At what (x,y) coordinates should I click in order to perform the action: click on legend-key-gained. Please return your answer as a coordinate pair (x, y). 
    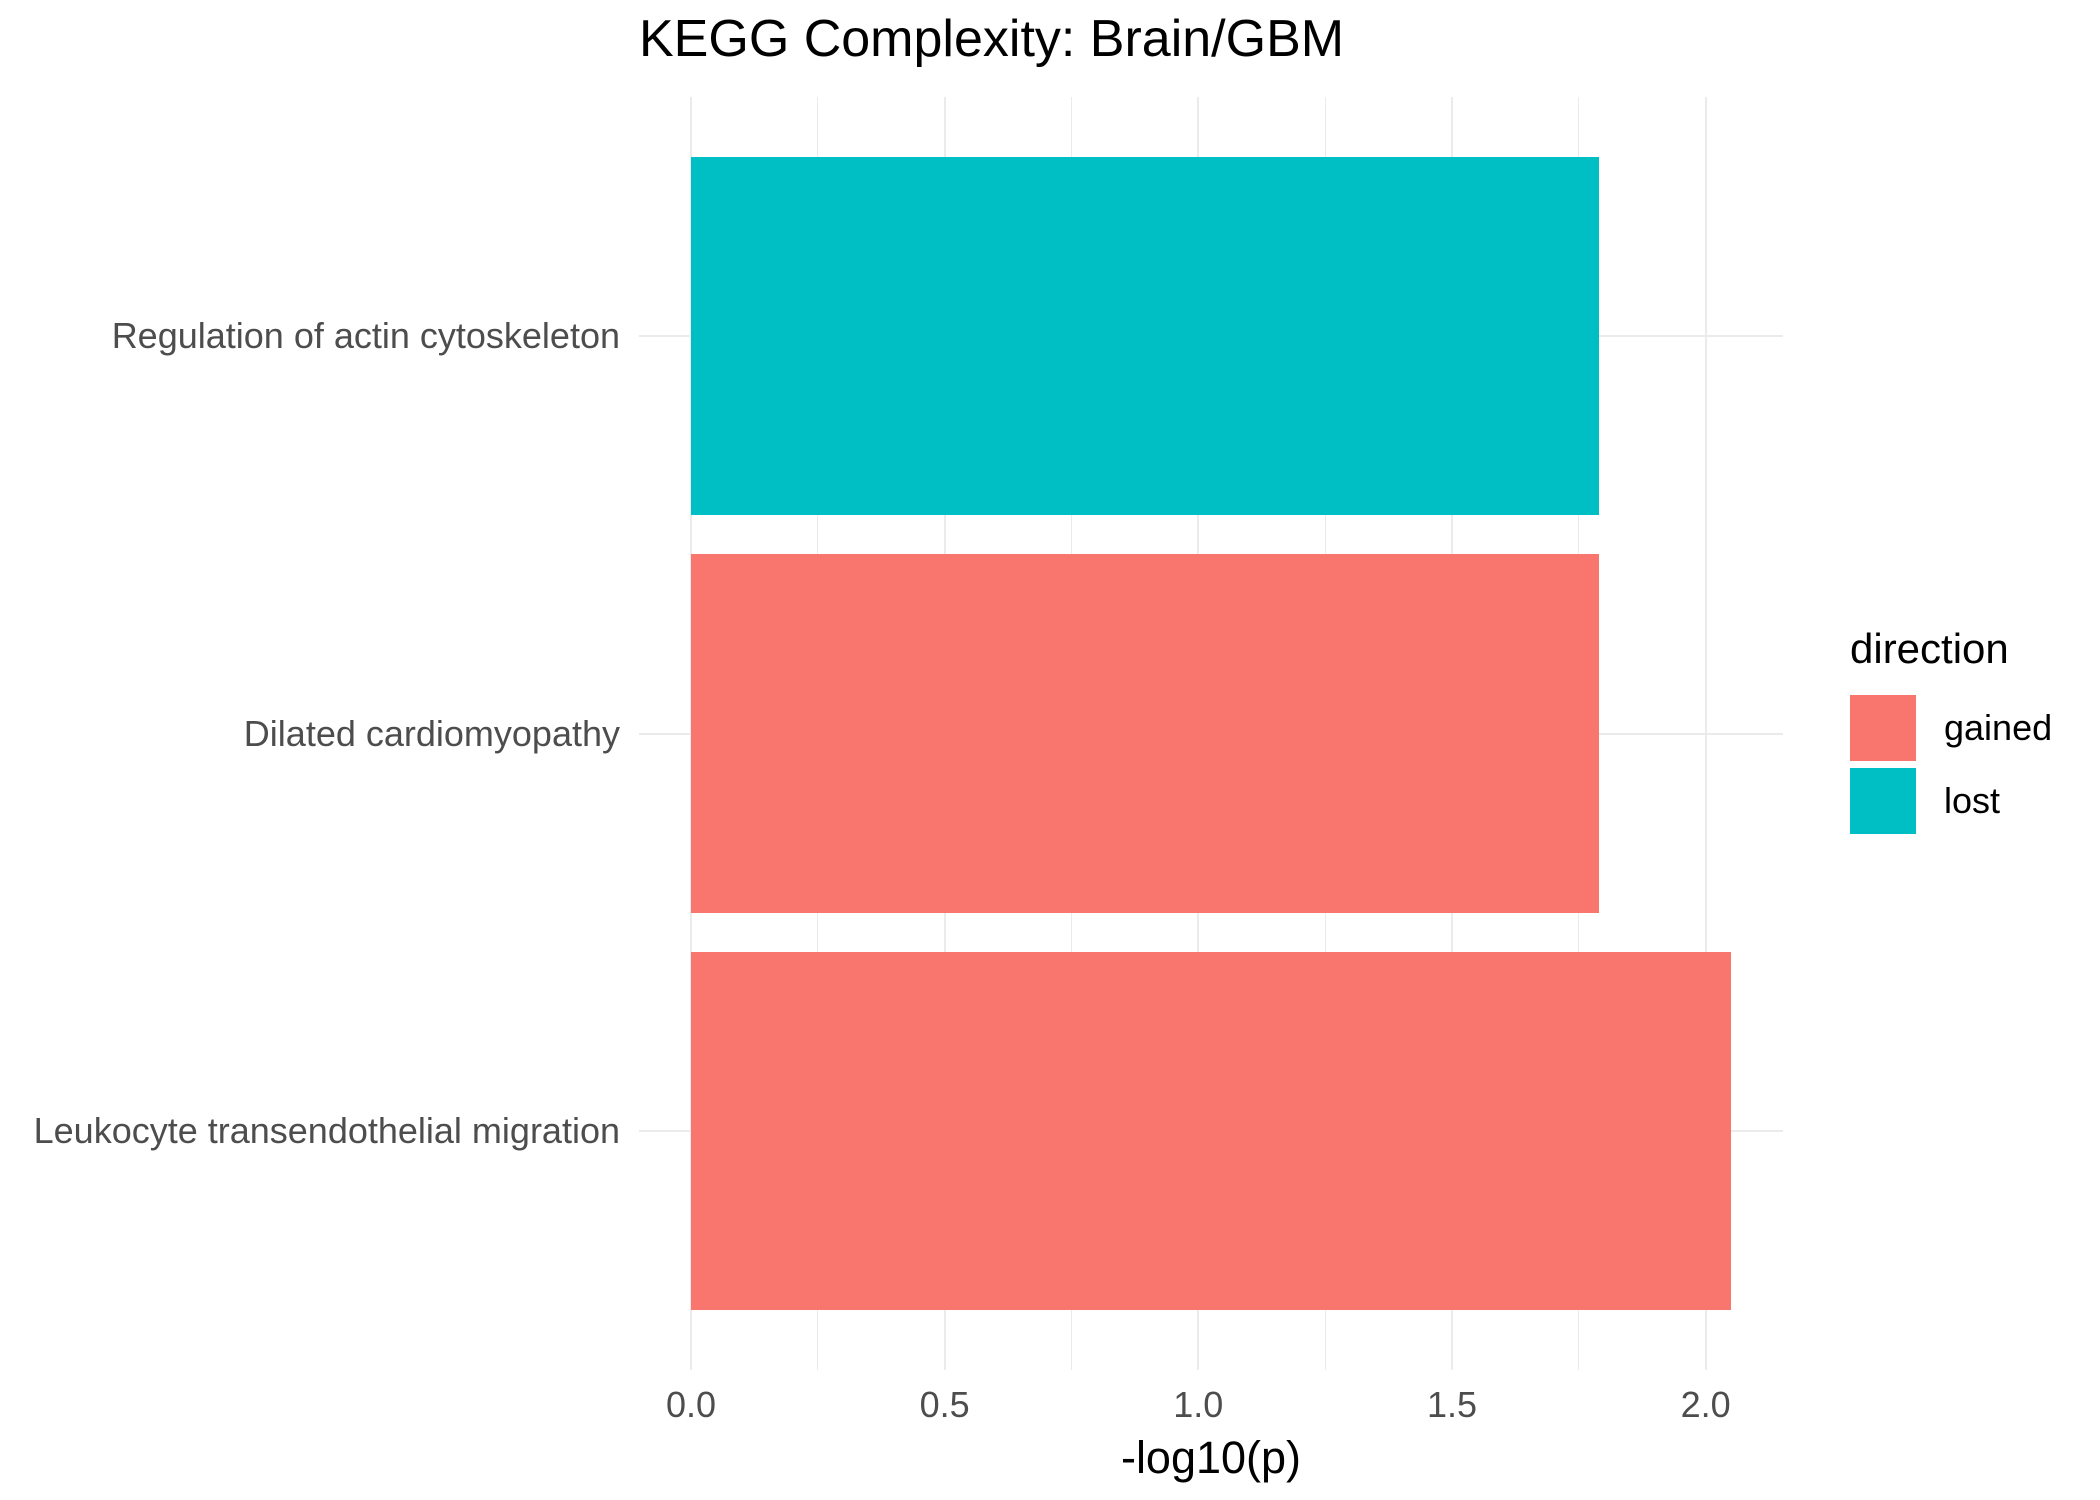
    Looking at the image, I should click on (1883, 728).